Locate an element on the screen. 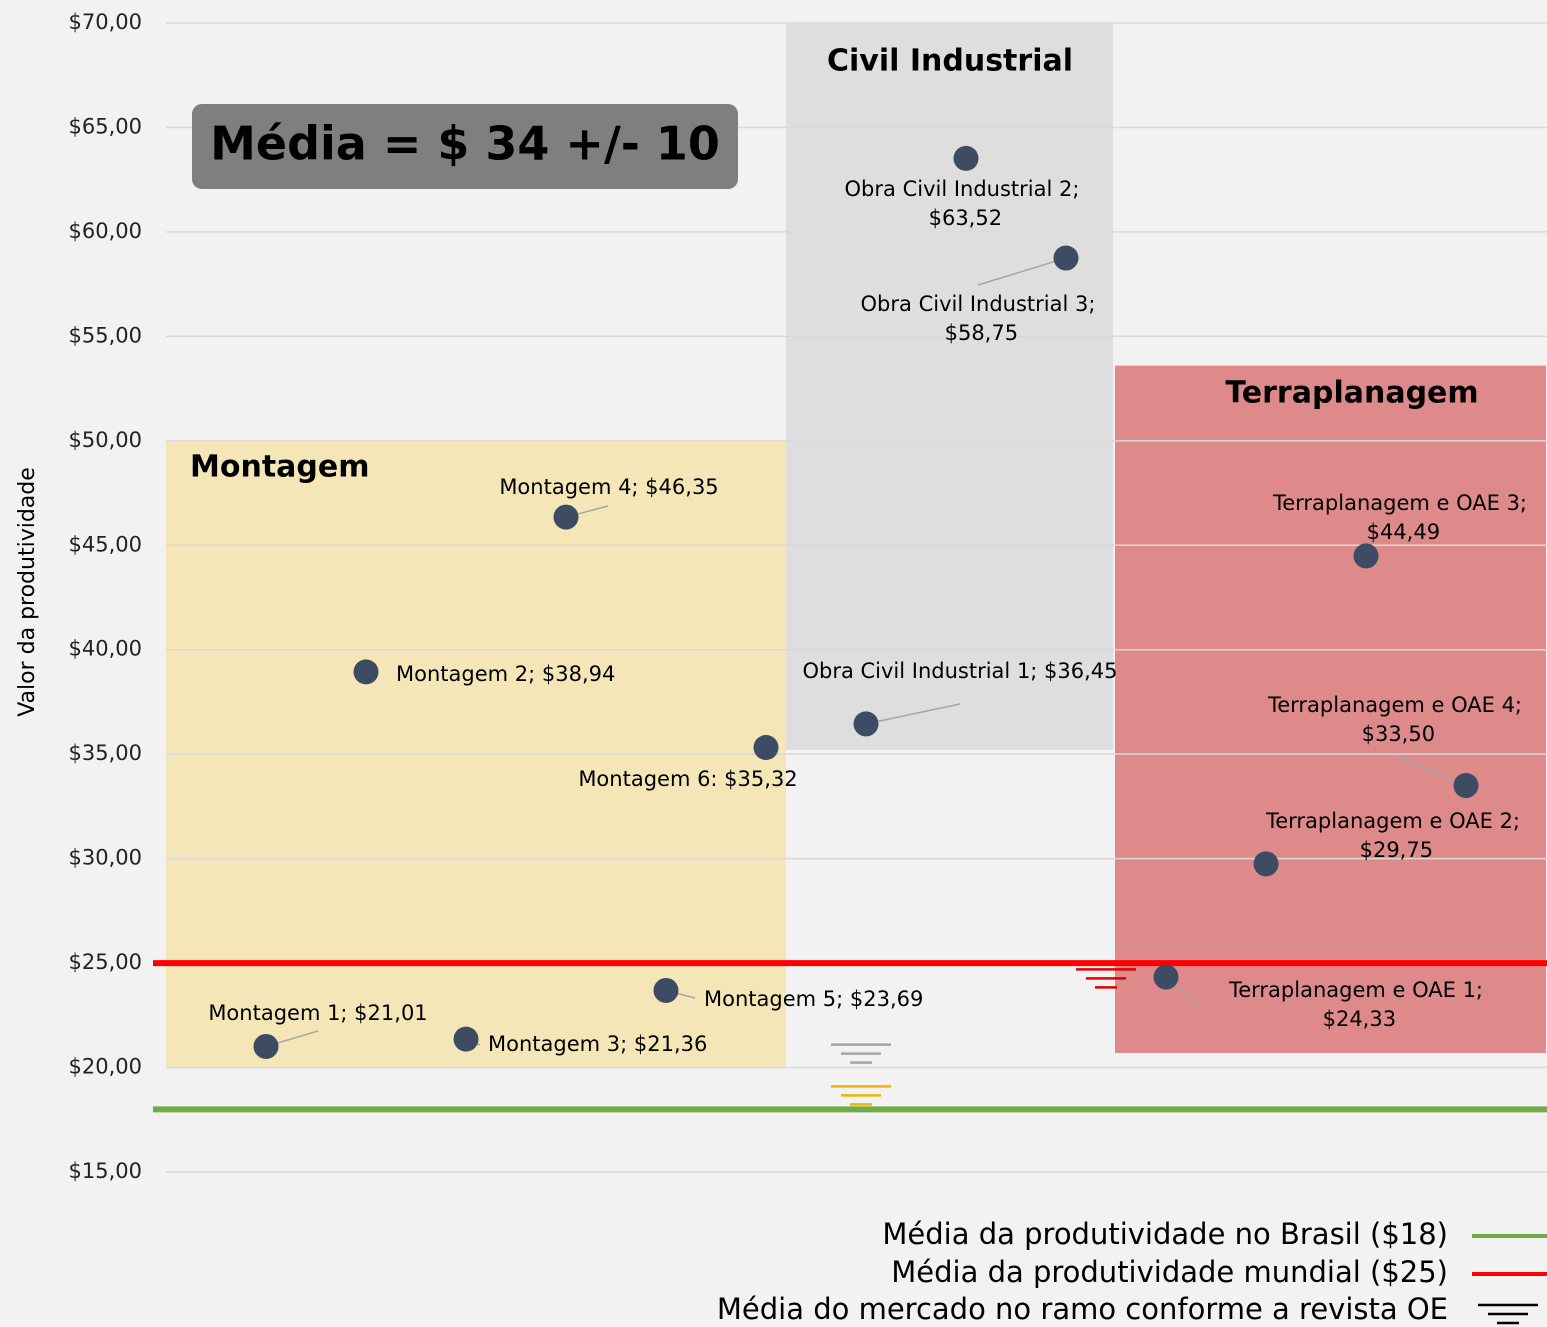  annotation-box is located at coordinates (465, 146).